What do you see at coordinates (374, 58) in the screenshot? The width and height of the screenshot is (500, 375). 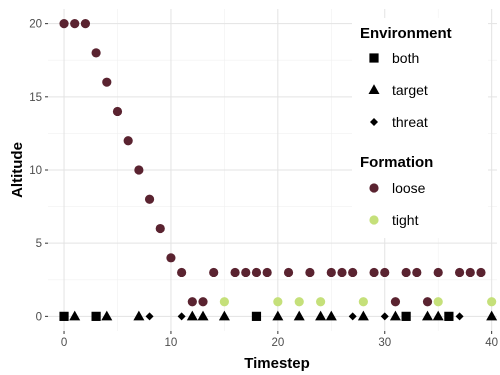 I see `legend-key-both` at bounding box center [374, 58].